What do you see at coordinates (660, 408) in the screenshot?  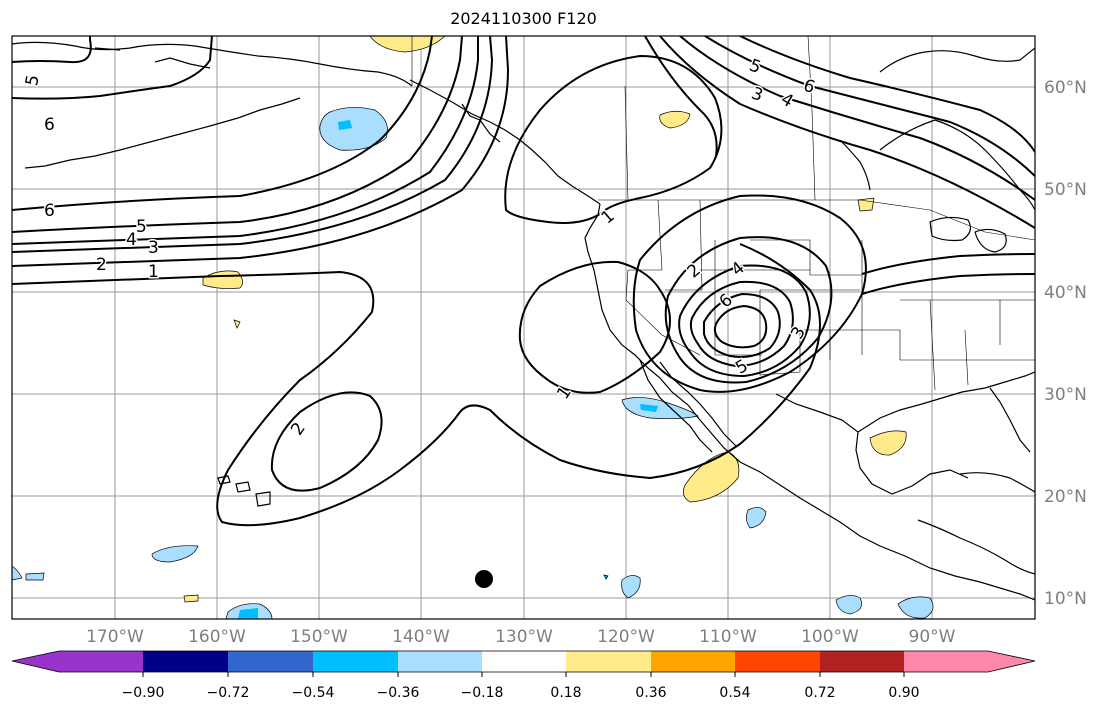 I see `negative-patch-baja` at bounding box center [660, 408].